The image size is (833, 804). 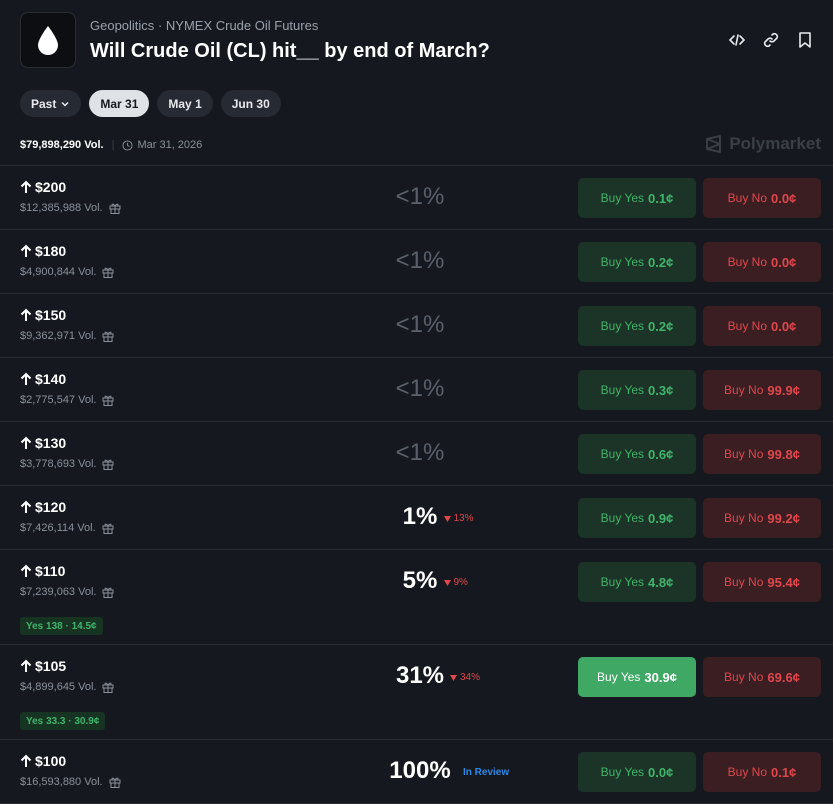 What do you see at coordinates (61, 208) in the screenshot?
I see `market-volume-text: $12,385,988 Vol.` at bounding box center [61, 208].